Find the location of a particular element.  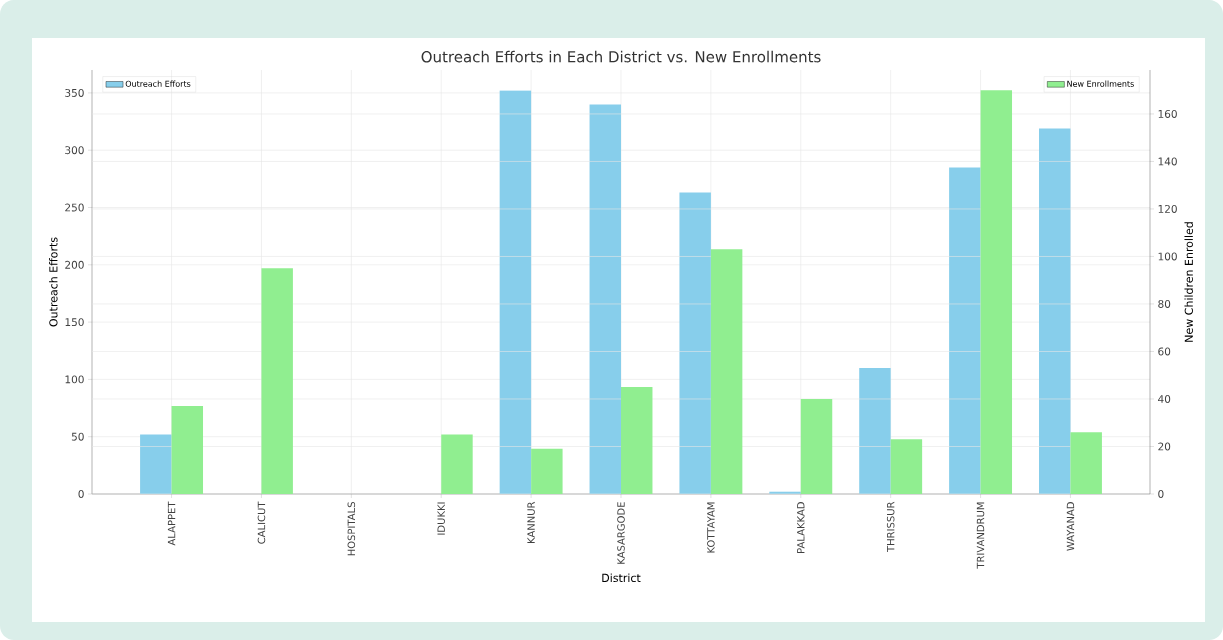

y-axis-title: Outreach Efforts is located at coordinates (53, 282).